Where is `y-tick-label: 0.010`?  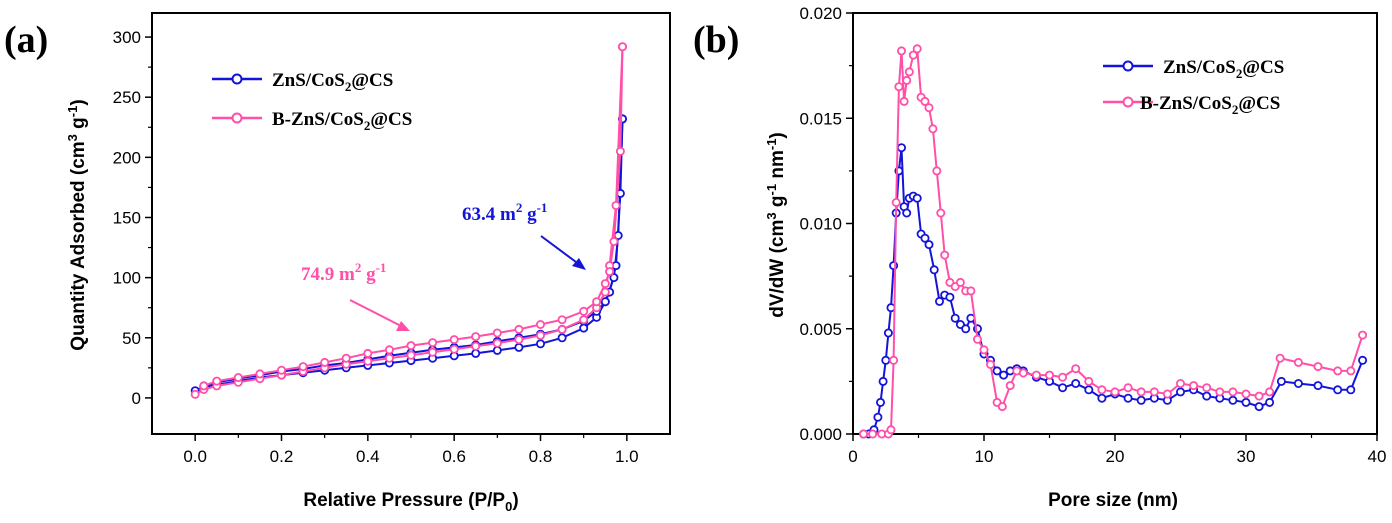
y-tick-label: 0.010 is located at coordinates (820, 224).